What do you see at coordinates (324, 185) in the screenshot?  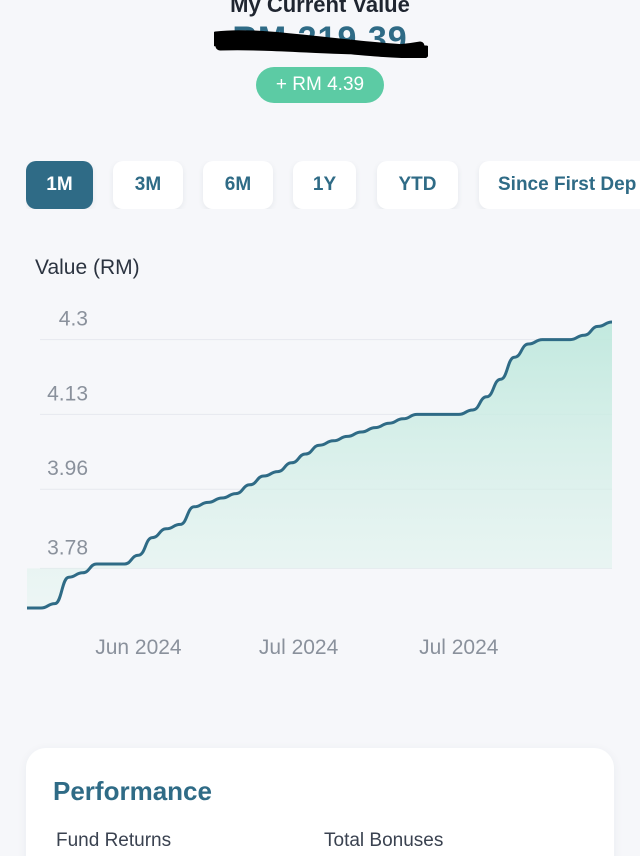 I see `tab-1y: 1Y` at bounding box center [324, 185].